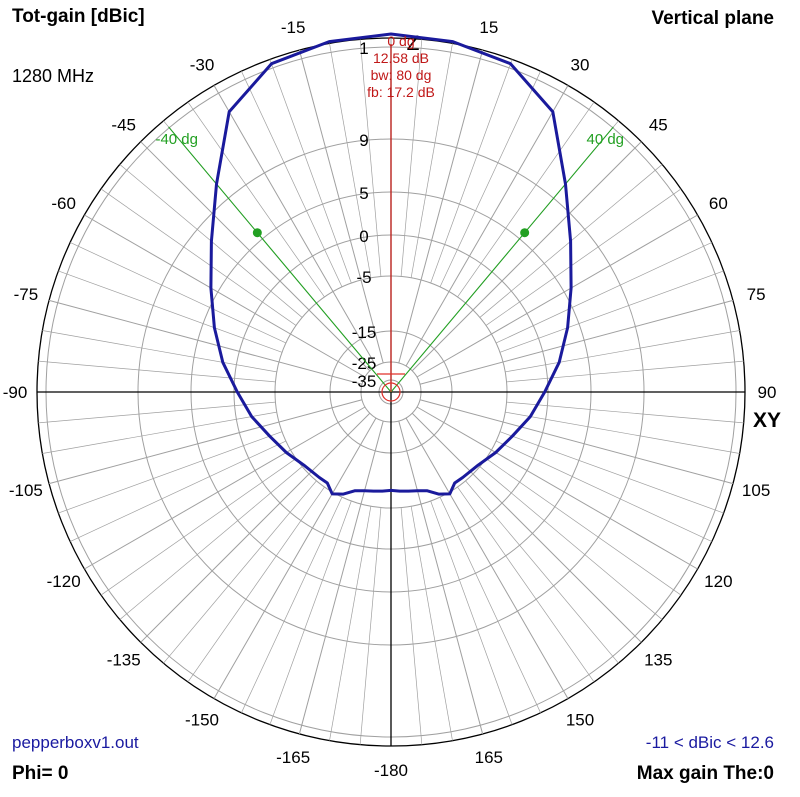 The height and width of the screenshot is (797, 800). Describe the element at coordinates (363, 277) in the screenshot. I see `radial-tick-label: -5` at that location.